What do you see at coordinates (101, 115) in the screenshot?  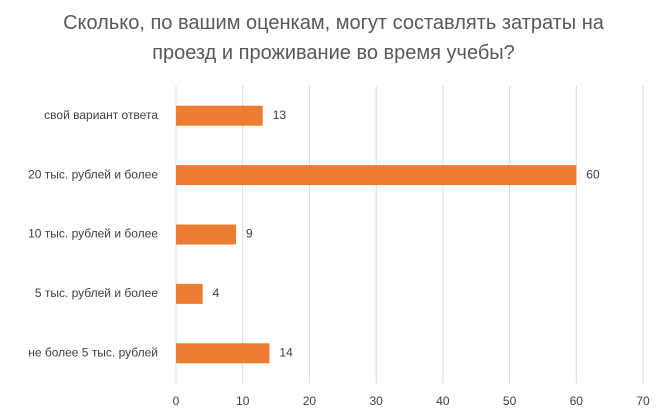 I see `y-tick-label: свой вариант ответа` at bounding box center [101, 115].